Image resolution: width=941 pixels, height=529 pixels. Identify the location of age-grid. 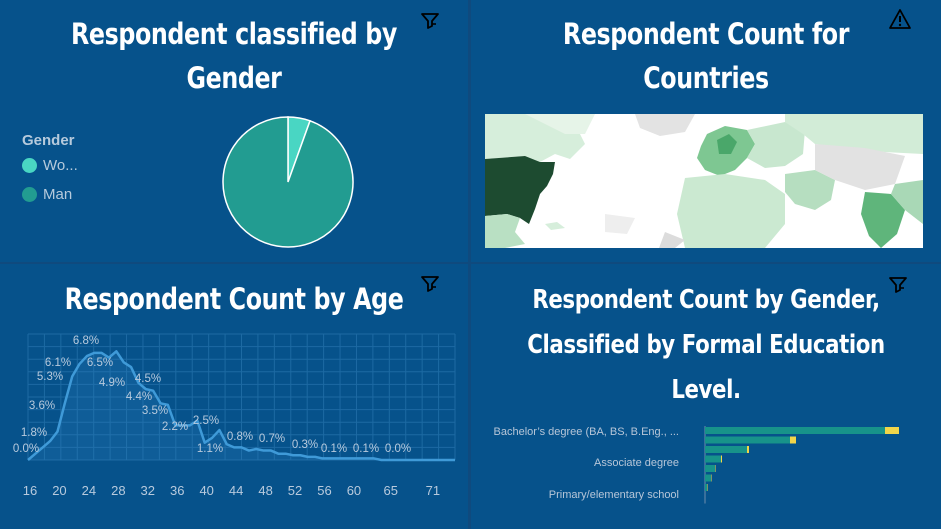
(241, 397).